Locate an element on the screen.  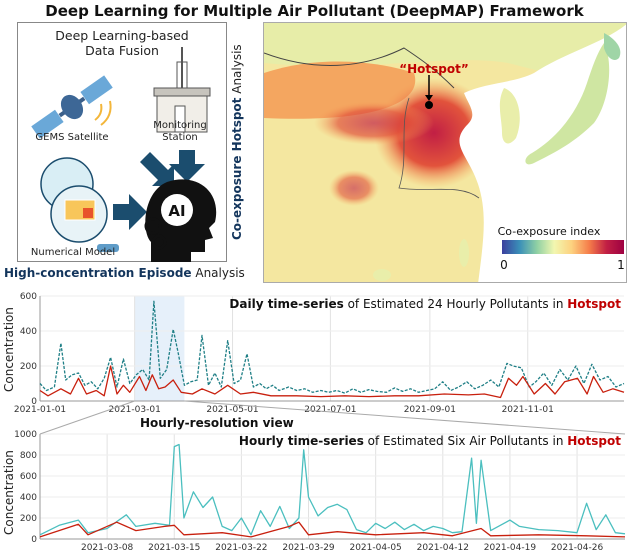
hotspot-prefix: Co-exposure is located at coordinates (237, 196).